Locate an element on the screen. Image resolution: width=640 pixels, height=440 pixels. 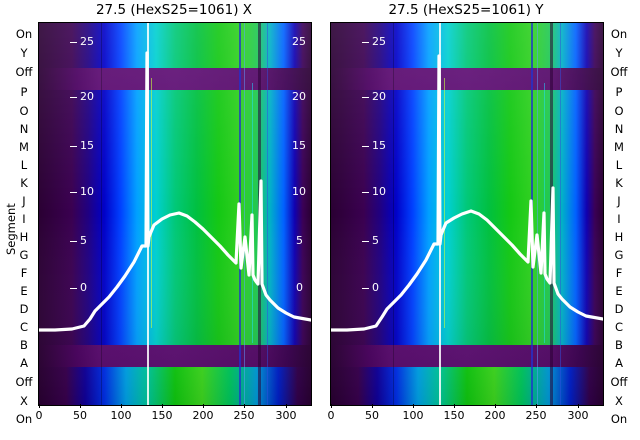
left-label-off-top: Off is located at coordinates (24, 72).